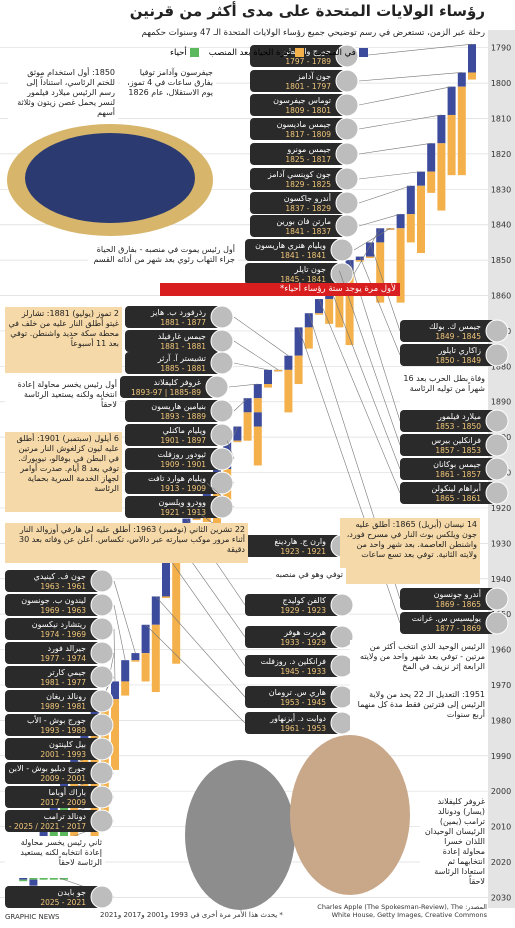  Describe the element at coordinates (310, 269) in the screenshot. I see `president-name: جون تايلر` at that location.